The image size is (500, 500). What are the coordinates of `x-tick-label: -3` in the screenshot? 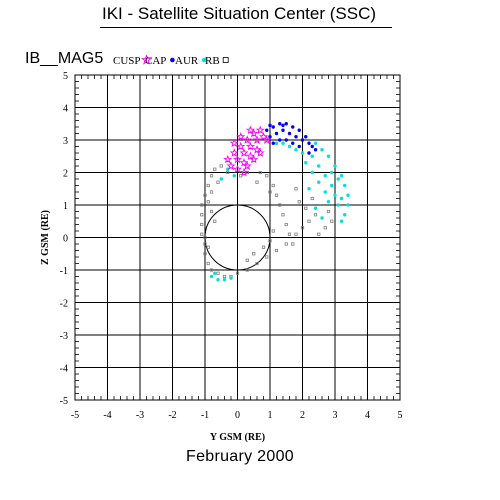 It's located at (140, 415).